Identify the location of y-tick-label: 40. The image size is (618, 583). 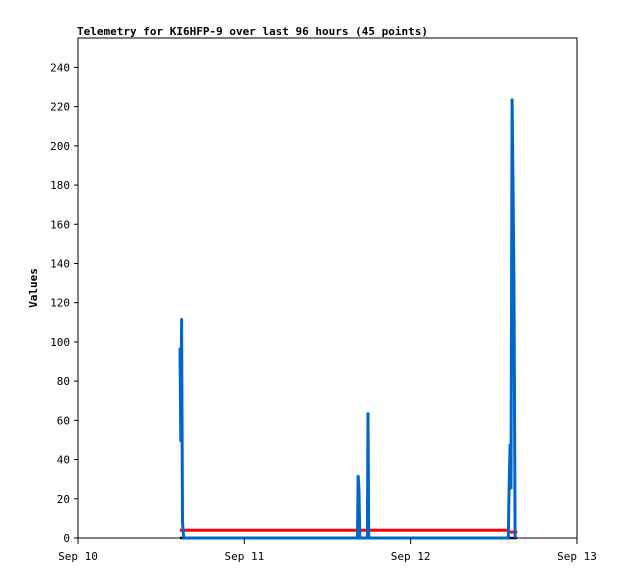
(63, 460).